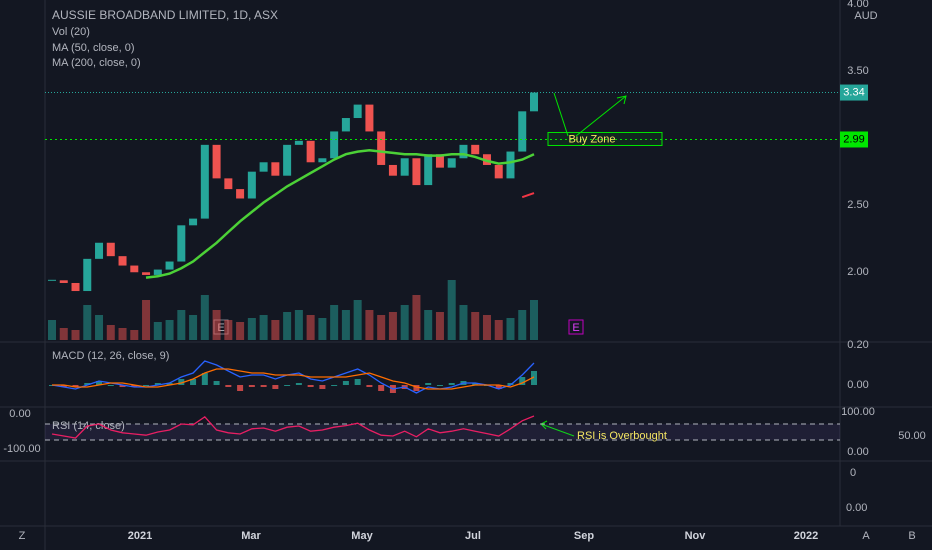 This screenshot has width=932, height=550. Describe the element at coordinates (340, 213) in the screenshot. I see `ma50-line` at that location.